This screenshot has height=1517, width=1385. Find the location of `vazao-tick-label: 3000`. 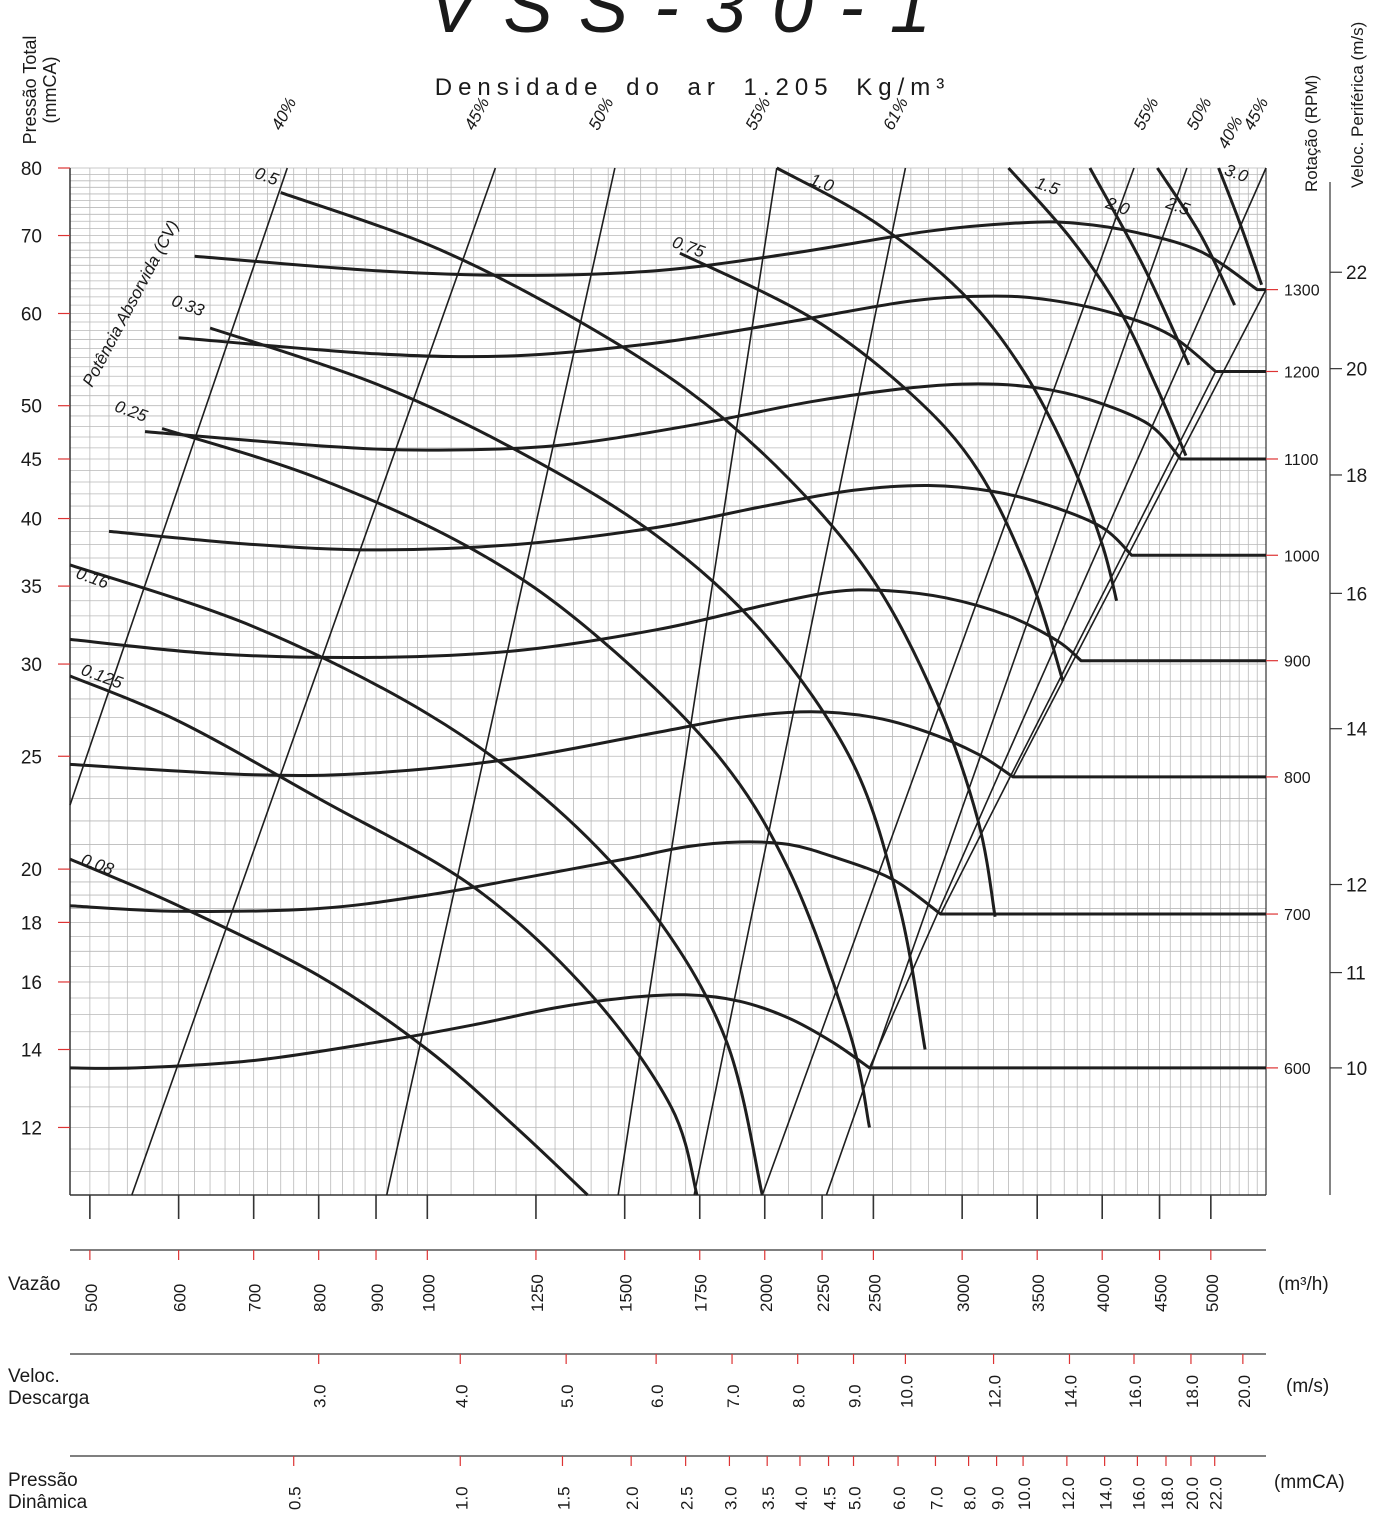

vazao-tick-label: 3000 is located at coordinates (963, 1293).